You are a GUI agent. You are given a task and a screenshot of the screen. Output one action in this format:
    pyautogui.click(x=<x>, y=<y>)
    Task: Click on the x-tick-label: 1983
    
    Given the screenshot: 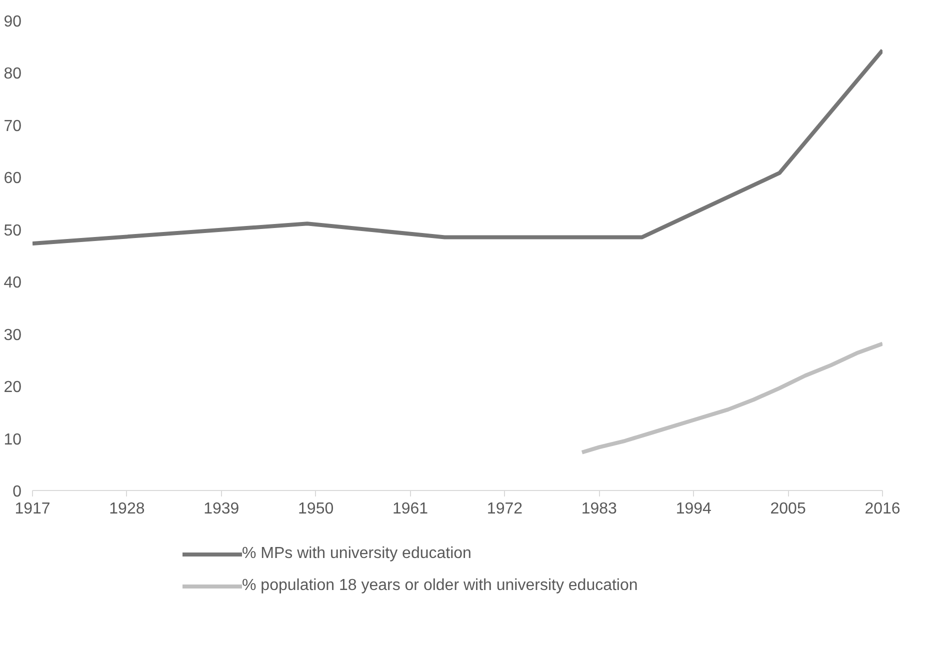 What is the action you would take?
    pyautogui.click(x=599, y=509)
    